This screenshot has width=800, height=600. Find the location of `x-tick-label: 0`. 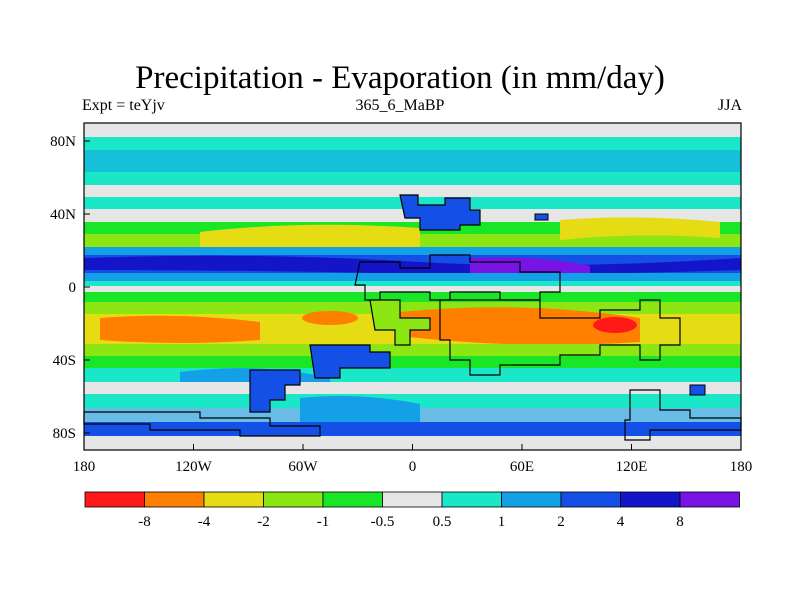

x-tick-label: 0 is located at coordinates (413, 467).